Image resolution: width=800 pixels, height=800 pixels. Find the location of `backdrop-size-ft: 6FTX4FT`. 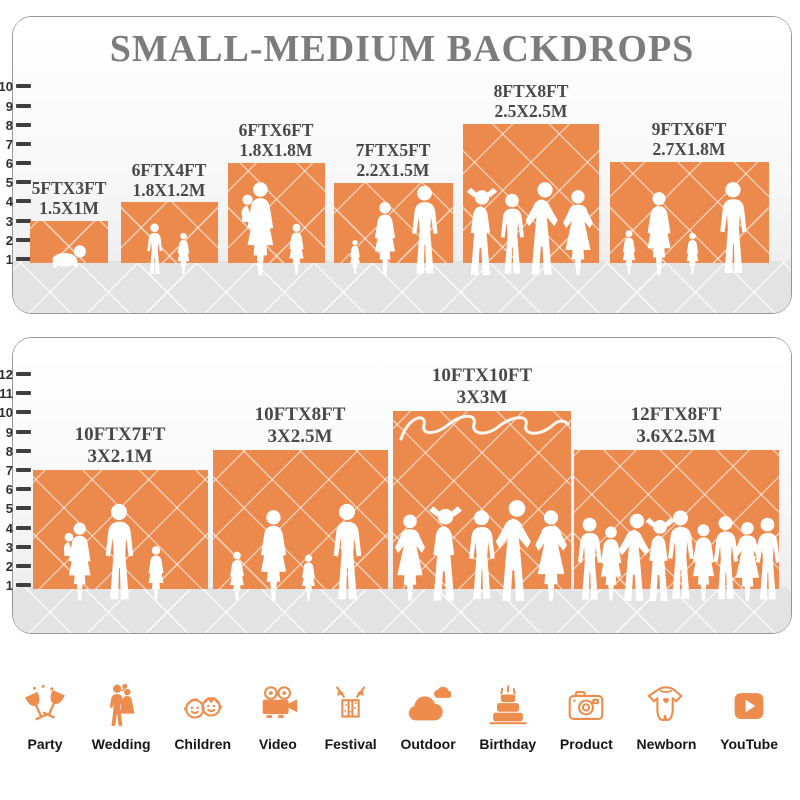

backdrop-size-ft: 6FTX4FT is located at coordinates (169, 170).